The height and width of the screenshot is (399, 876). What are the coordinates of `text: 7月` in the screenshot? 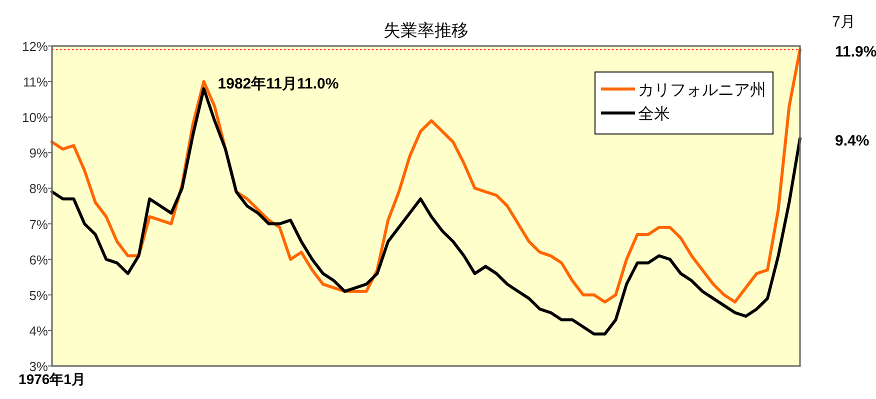 It's located at (844, 22).